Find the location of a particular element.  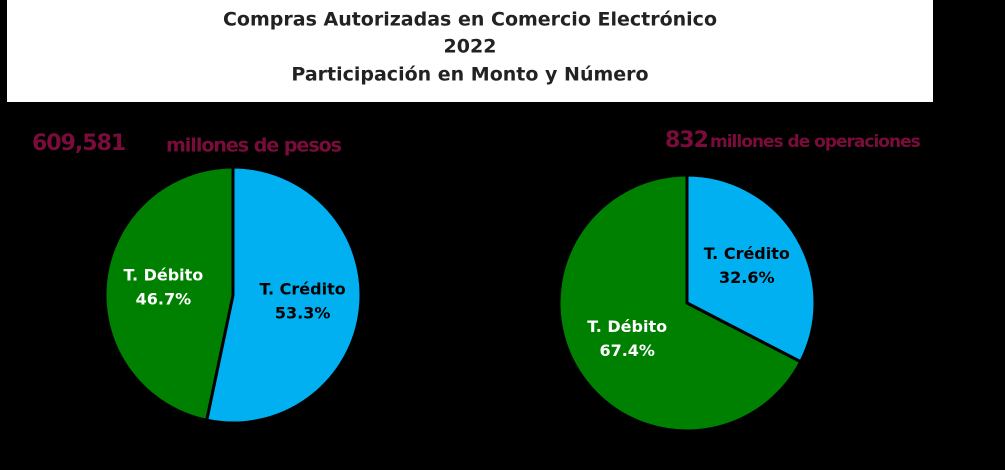

unit: millones de pesos is located at coordinates (254, 146).